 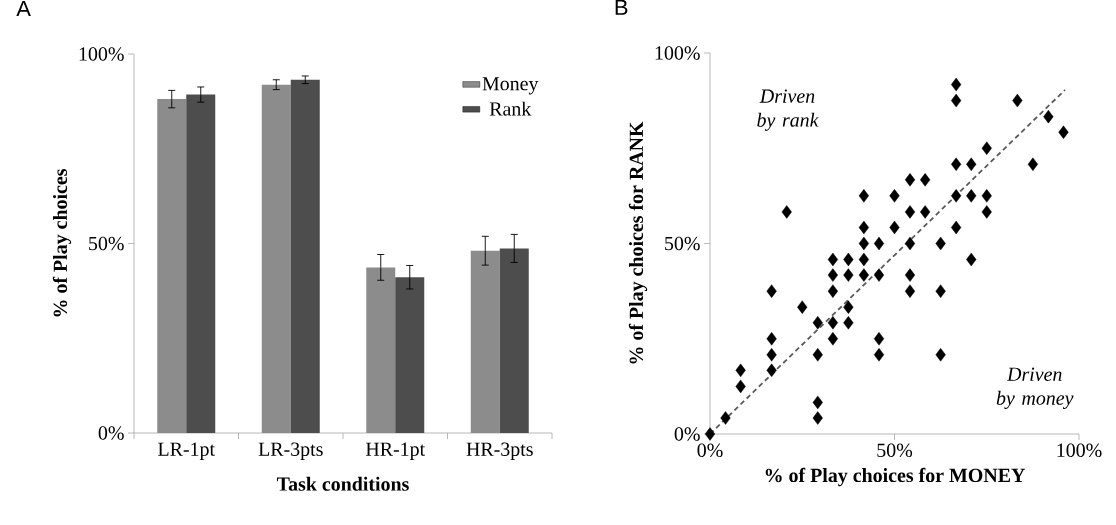 I want to click on x-tick-label: LR-3pts, so click(x=290, y=451).